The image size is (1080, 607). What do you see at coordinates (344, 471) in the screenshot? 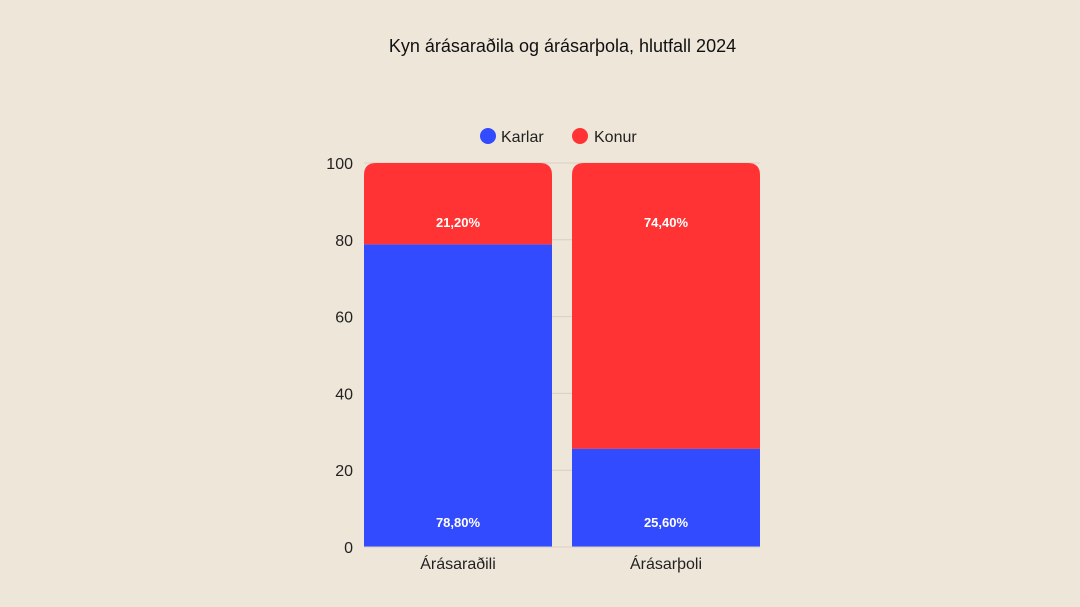
I see `y-tick-label: 20` at bounding box center [344, 471].